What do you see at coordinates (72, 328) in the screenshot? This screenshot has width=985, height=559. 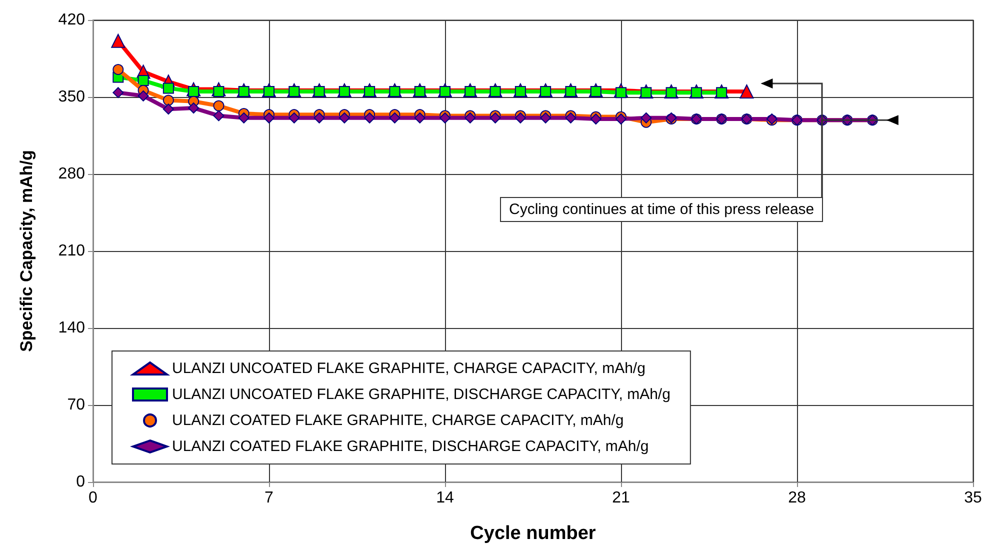 I see `y-tick-label: 140` at bounding box center [72, 328].